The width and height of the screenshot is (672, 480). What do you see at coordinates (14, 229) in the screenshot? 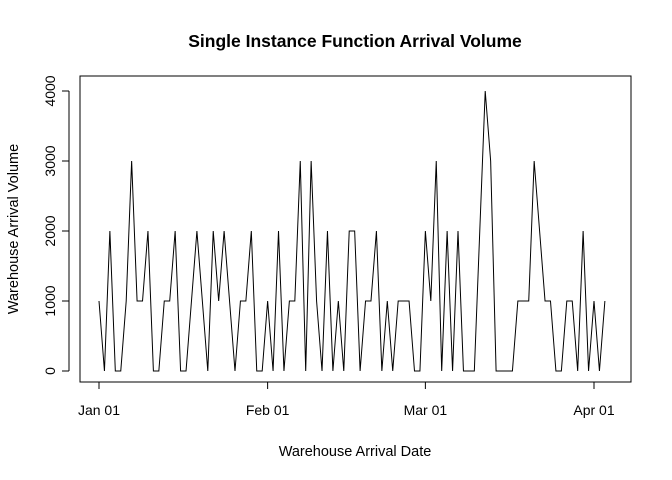
I see `y-axis-label: Warehouse Arrival Volume` at bounding box center [14, 229].